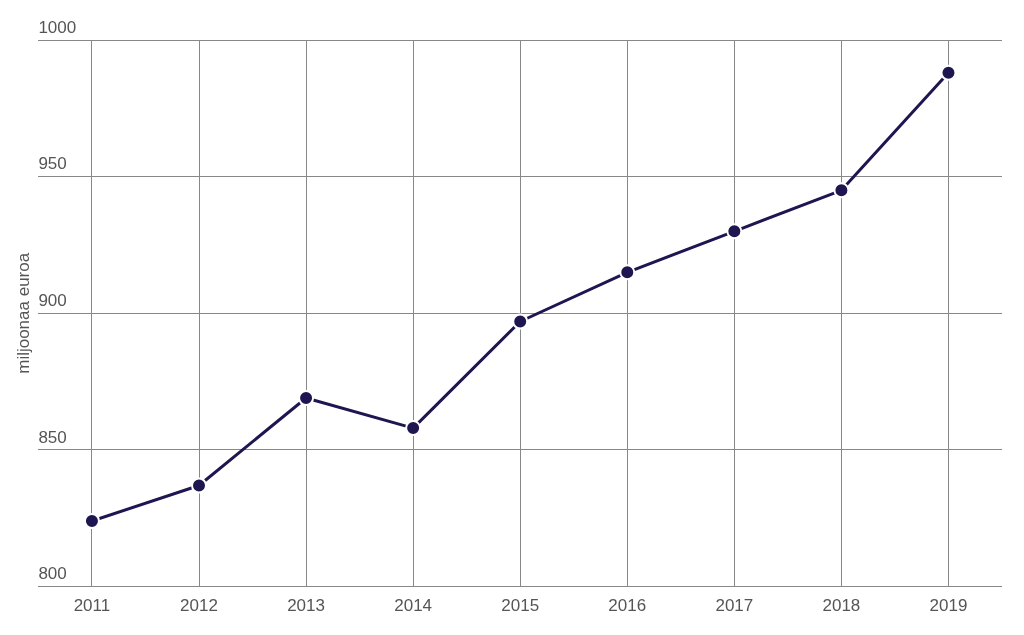 The image size is (1024, 635). What do you see at coordinates (306, 606) in the screenshot?
I see `x-tick-label: 2013` at bounding box center [306, 606].